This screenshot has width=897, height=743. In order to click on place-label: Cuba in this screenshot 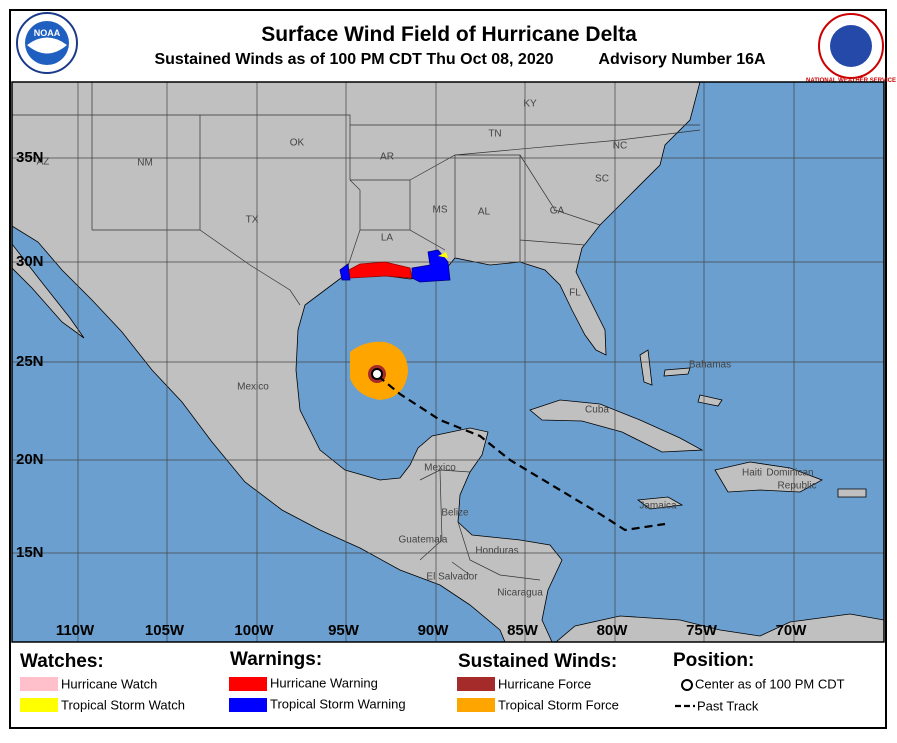, I will do `click(597, 410)`.